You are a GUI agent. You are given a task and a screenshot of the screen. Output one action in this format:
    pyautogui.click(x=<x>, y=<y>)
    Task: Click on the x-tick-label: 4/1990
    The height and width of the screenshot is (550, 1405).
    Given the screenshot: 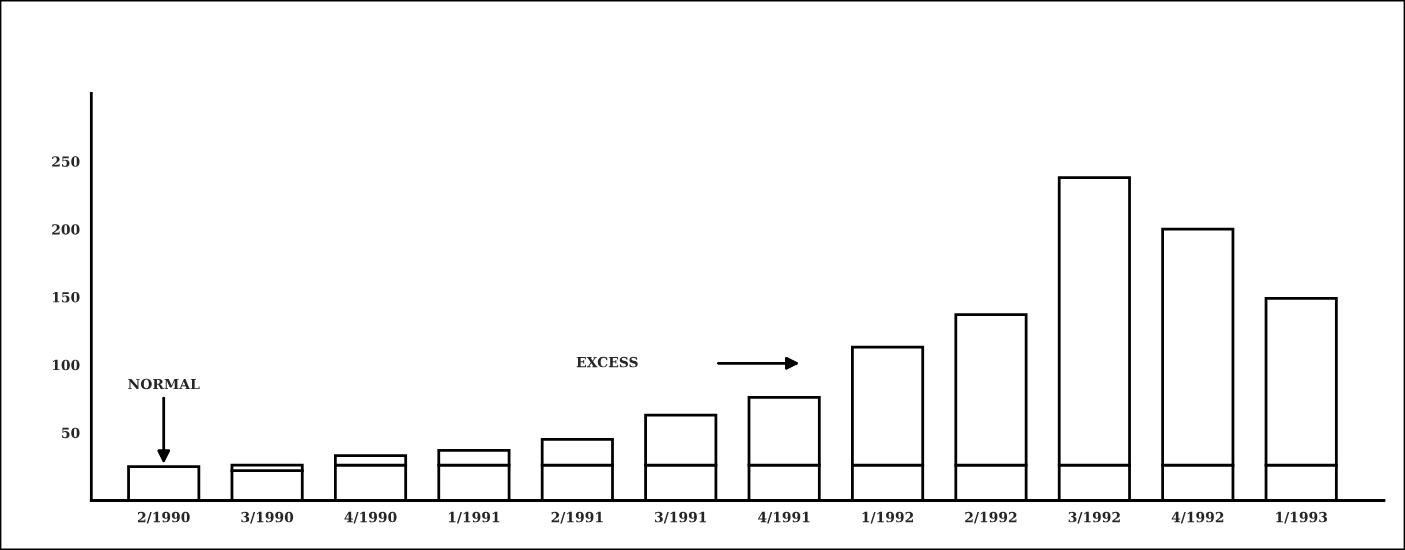 What is the action you would take?
    pyautogui.click(x=370, y=517)
    